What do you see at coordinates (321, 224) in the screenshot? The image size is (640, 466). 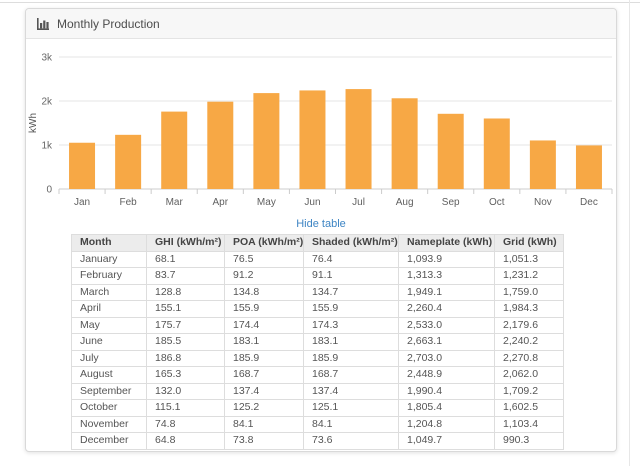 I see `hide-table-link: Hide table` at bounding box center [321, 224].